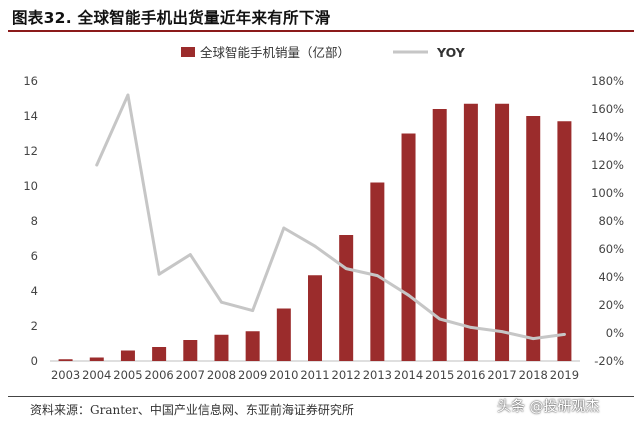  What do you see at coordinates (548, 407) in the screenshot?
I see `watermark: 头条 @投研观杰` at bounding box center [548, 407].